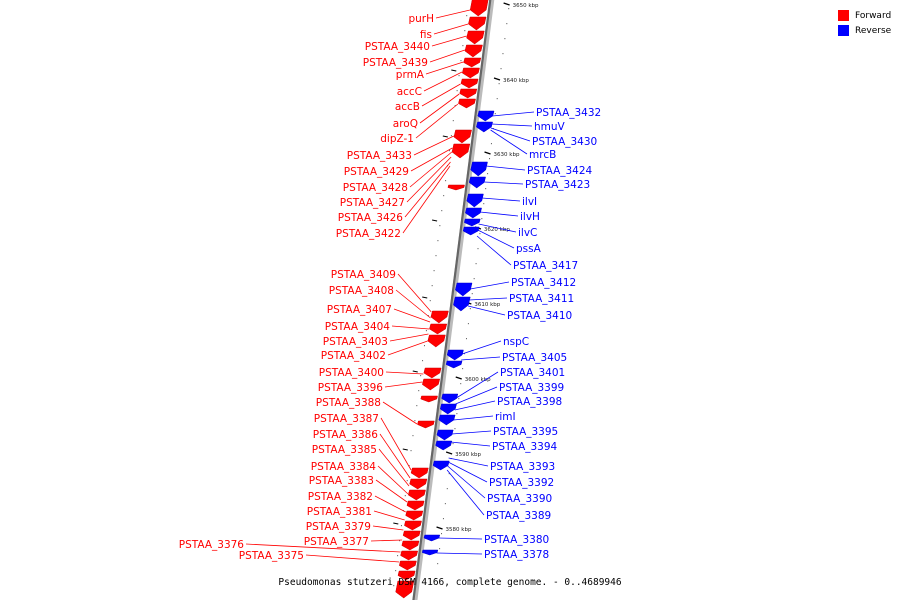  I want to click on reverse-gene-label: PSTAA_3389, so click(518, 516).